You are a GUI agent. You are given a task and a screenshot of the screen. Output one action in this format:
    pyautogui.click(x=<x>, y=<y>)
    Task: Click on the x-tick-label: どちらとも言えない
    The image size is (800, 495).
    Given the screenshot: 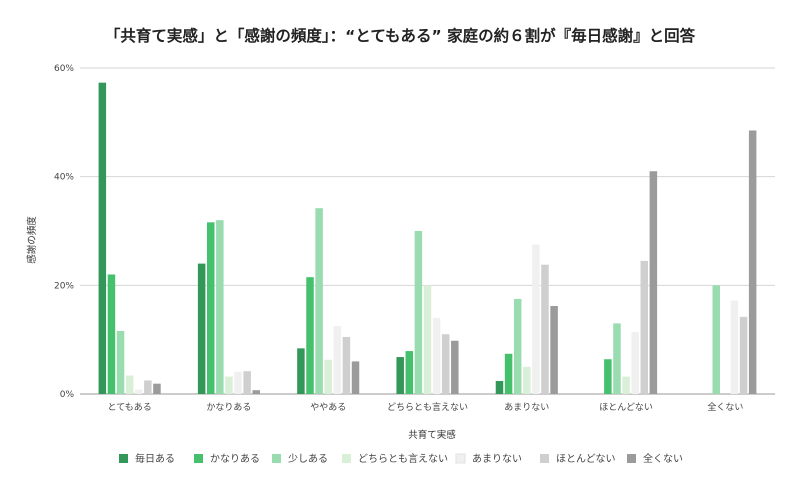 What is the action you would take?
    pyautogui.click(x=427, y=407)
    